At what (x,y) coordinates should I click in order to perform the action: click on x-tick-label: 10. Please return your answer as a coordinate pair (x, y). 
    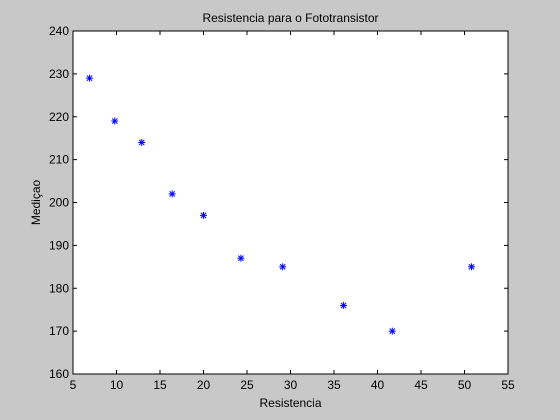
    Looking at the image, I should click on (117, 385).